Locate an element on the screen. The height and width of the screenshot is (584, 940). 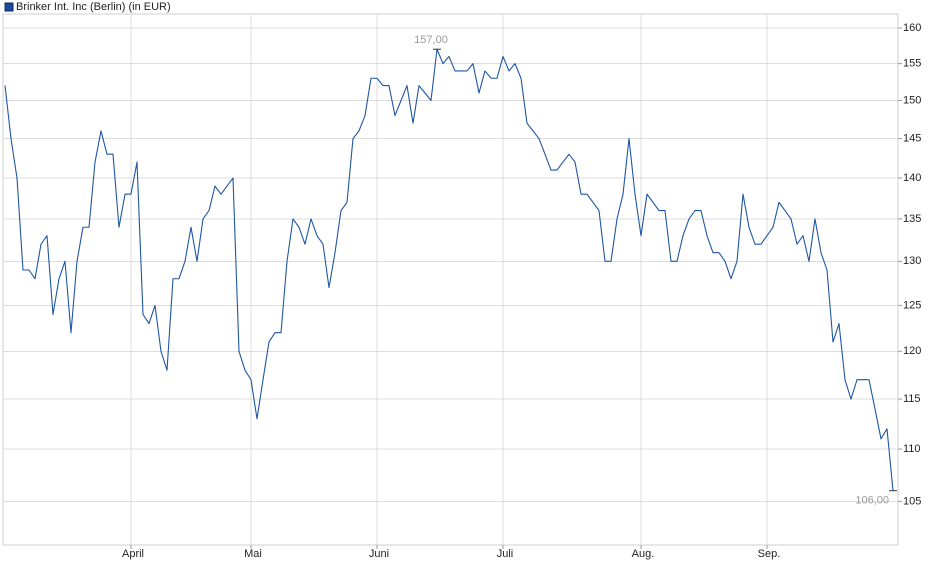
x-tick-label: Aug. is located at coordinates (643, 554).